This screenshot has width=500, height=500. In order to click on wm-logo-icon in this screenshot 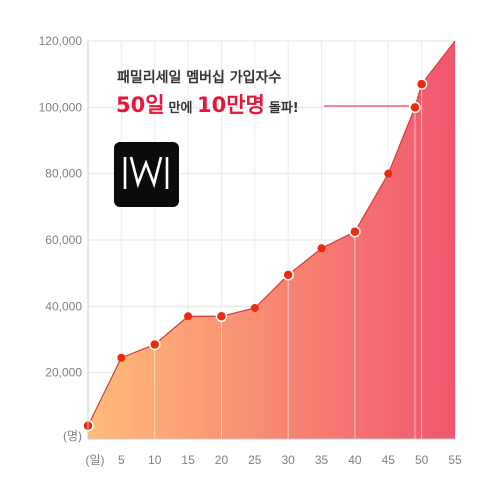, I will do `click(146, 174)`.